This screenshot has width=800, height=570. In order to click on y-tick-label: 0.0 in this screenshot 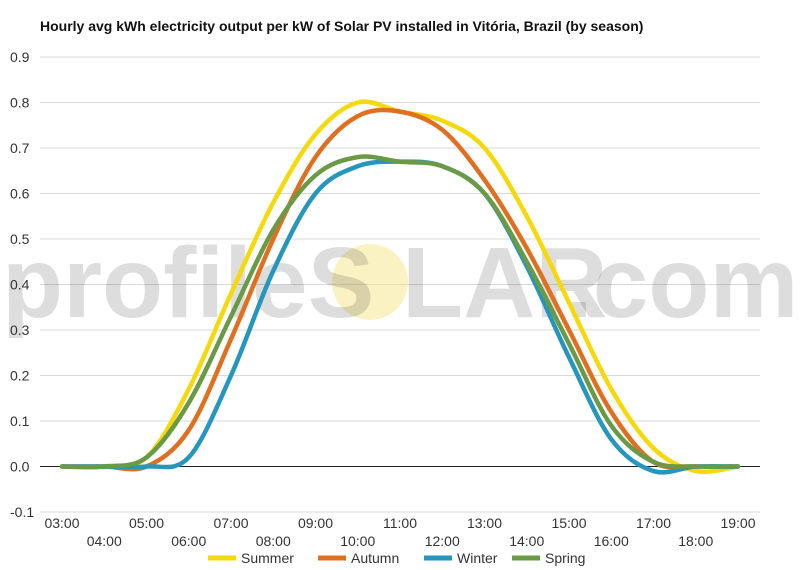, I will do `click(20, 467)`.